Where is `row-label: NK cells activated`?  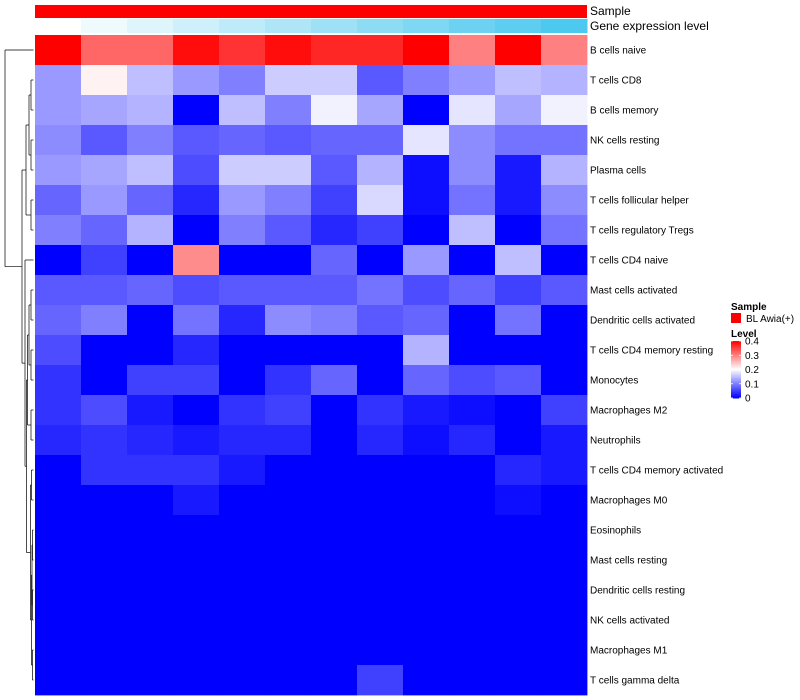
row-label: NK cells activated is located at coordinates (629, 621).